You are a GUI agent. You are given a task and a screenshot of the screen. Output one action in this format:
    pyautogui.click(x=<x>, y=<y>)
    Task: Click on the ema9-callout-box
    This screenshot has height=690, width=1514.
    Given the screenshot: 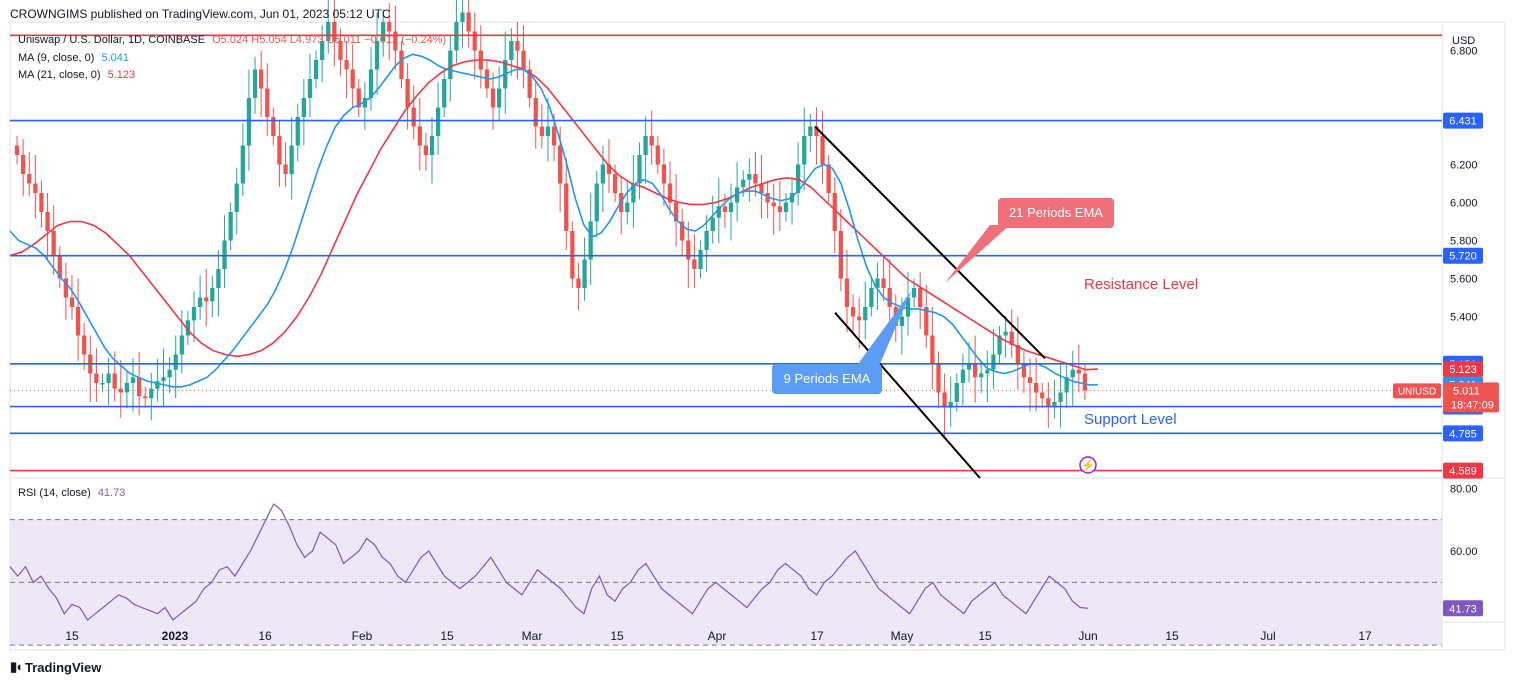 What is the action you would take?
    pyautogui.click(x=827, y=379)
    